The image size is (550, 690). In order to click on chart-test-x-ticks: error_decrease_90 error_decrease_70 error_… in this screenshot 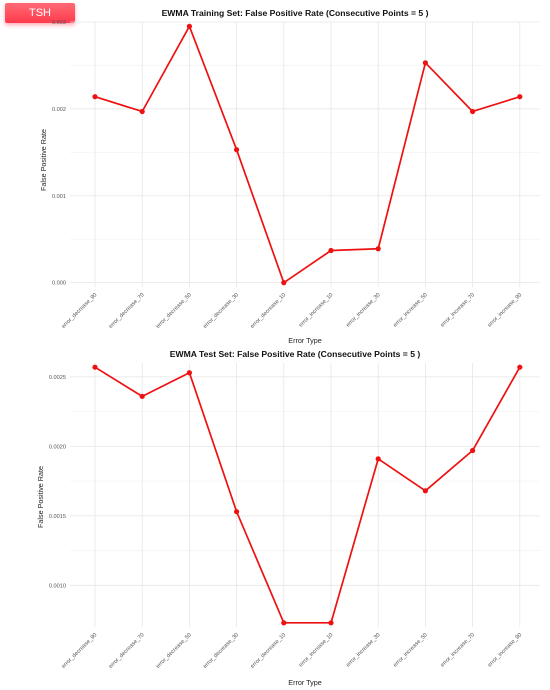, I will do `click(292, 651)`.